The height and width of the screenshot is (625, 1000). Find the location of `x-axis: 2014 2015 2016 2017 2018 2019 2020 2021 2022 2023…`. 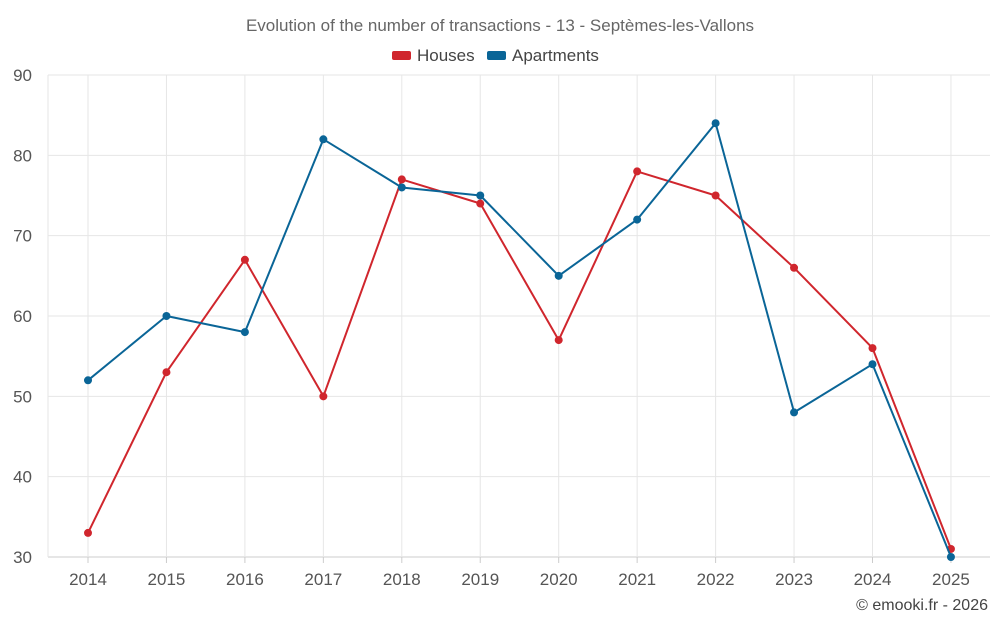

x-axis: 2014 2015 2016 2017 2018 2019 2020 2021 2022 2023… is located at coordinates (519, 573).